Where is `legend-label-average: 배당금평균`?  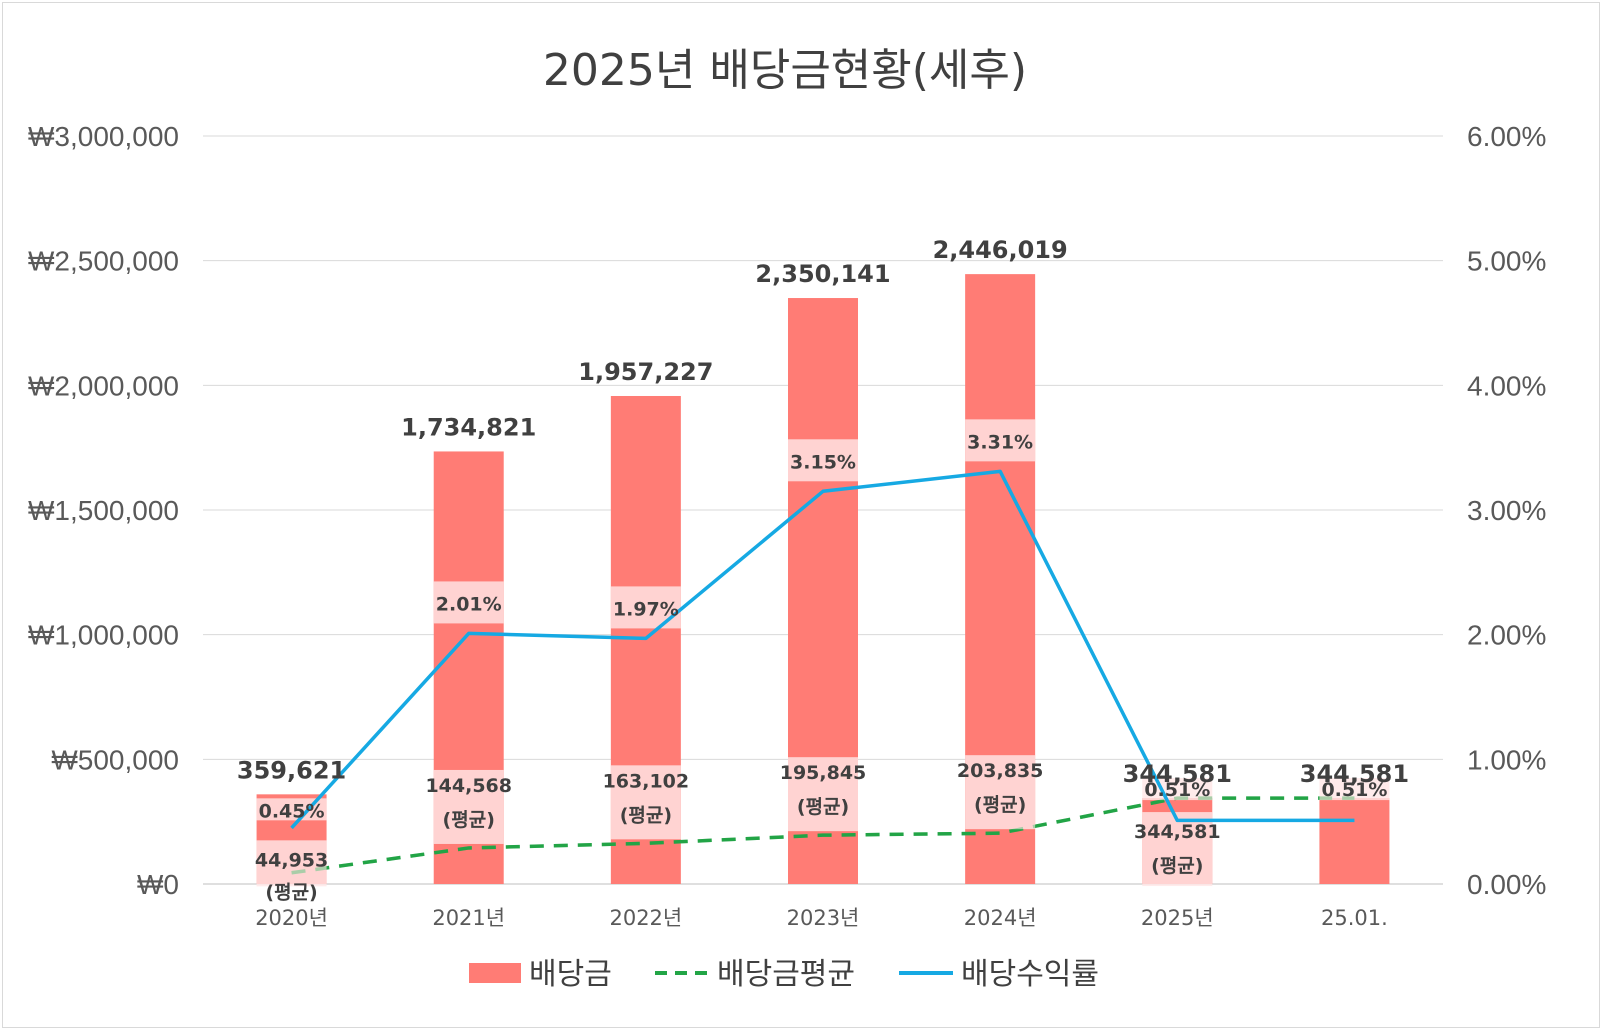 legend-label-average: 배당금평균 is located at coordinates (786, 974).